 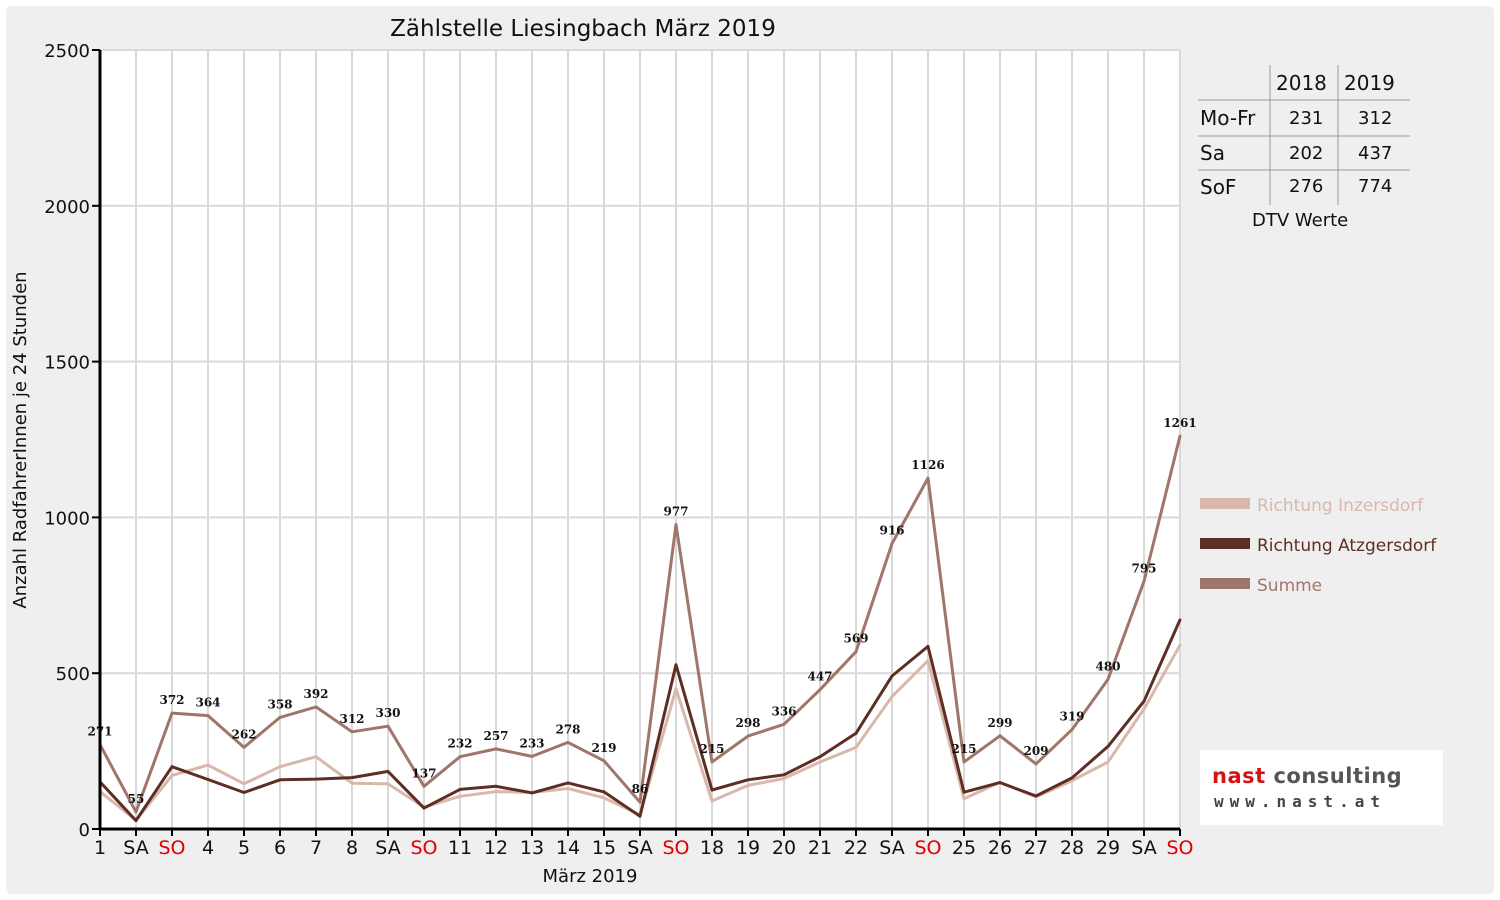 I want to click on data-label: 137, so click(x=423, y=773).